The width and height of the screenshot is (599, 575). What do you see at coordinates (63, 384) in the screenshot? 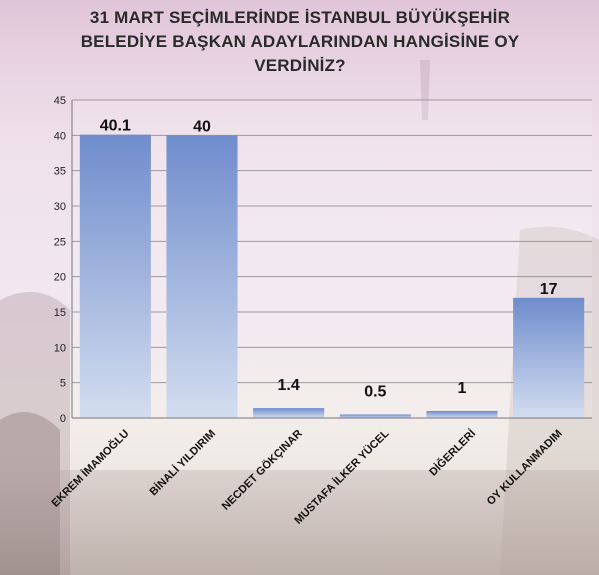
I see `y-tick-label: 5` at bounding box center [63, 384].